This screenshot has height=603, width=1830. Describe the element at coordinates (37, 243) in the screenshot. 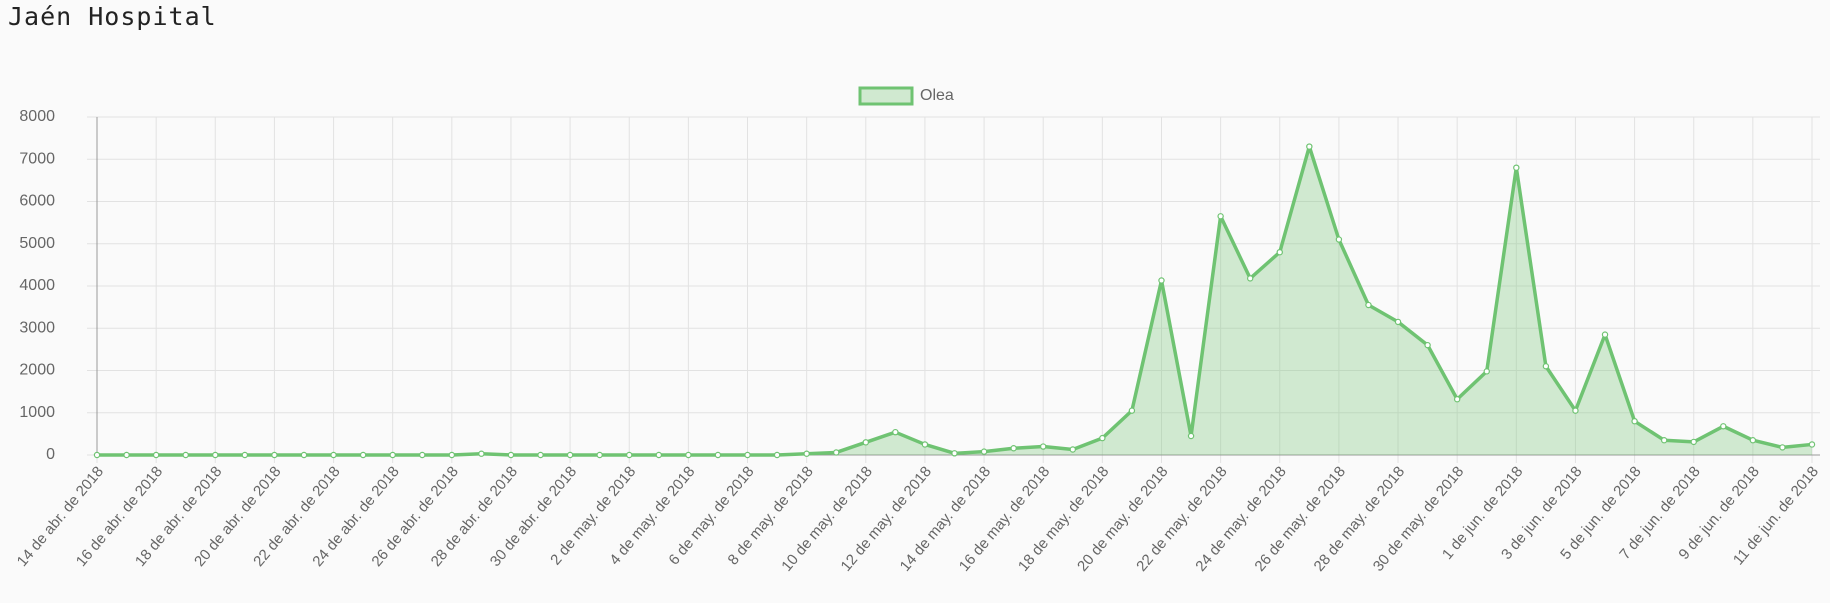

I see `y-tick-label: 5000` at that location.